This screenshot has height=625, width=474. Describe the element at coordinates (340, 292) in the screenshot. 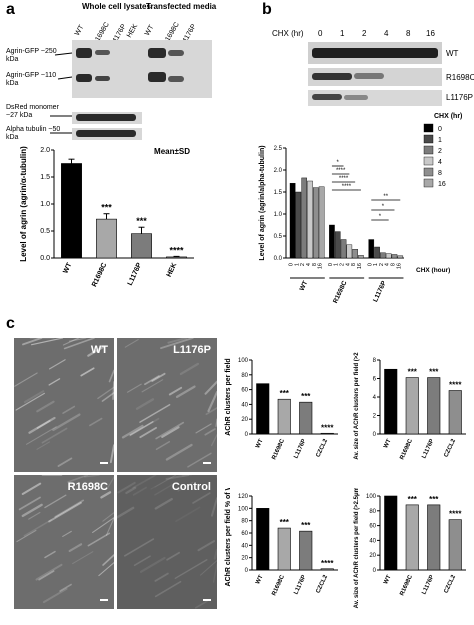

I see `group-label: R1698C` at that location.